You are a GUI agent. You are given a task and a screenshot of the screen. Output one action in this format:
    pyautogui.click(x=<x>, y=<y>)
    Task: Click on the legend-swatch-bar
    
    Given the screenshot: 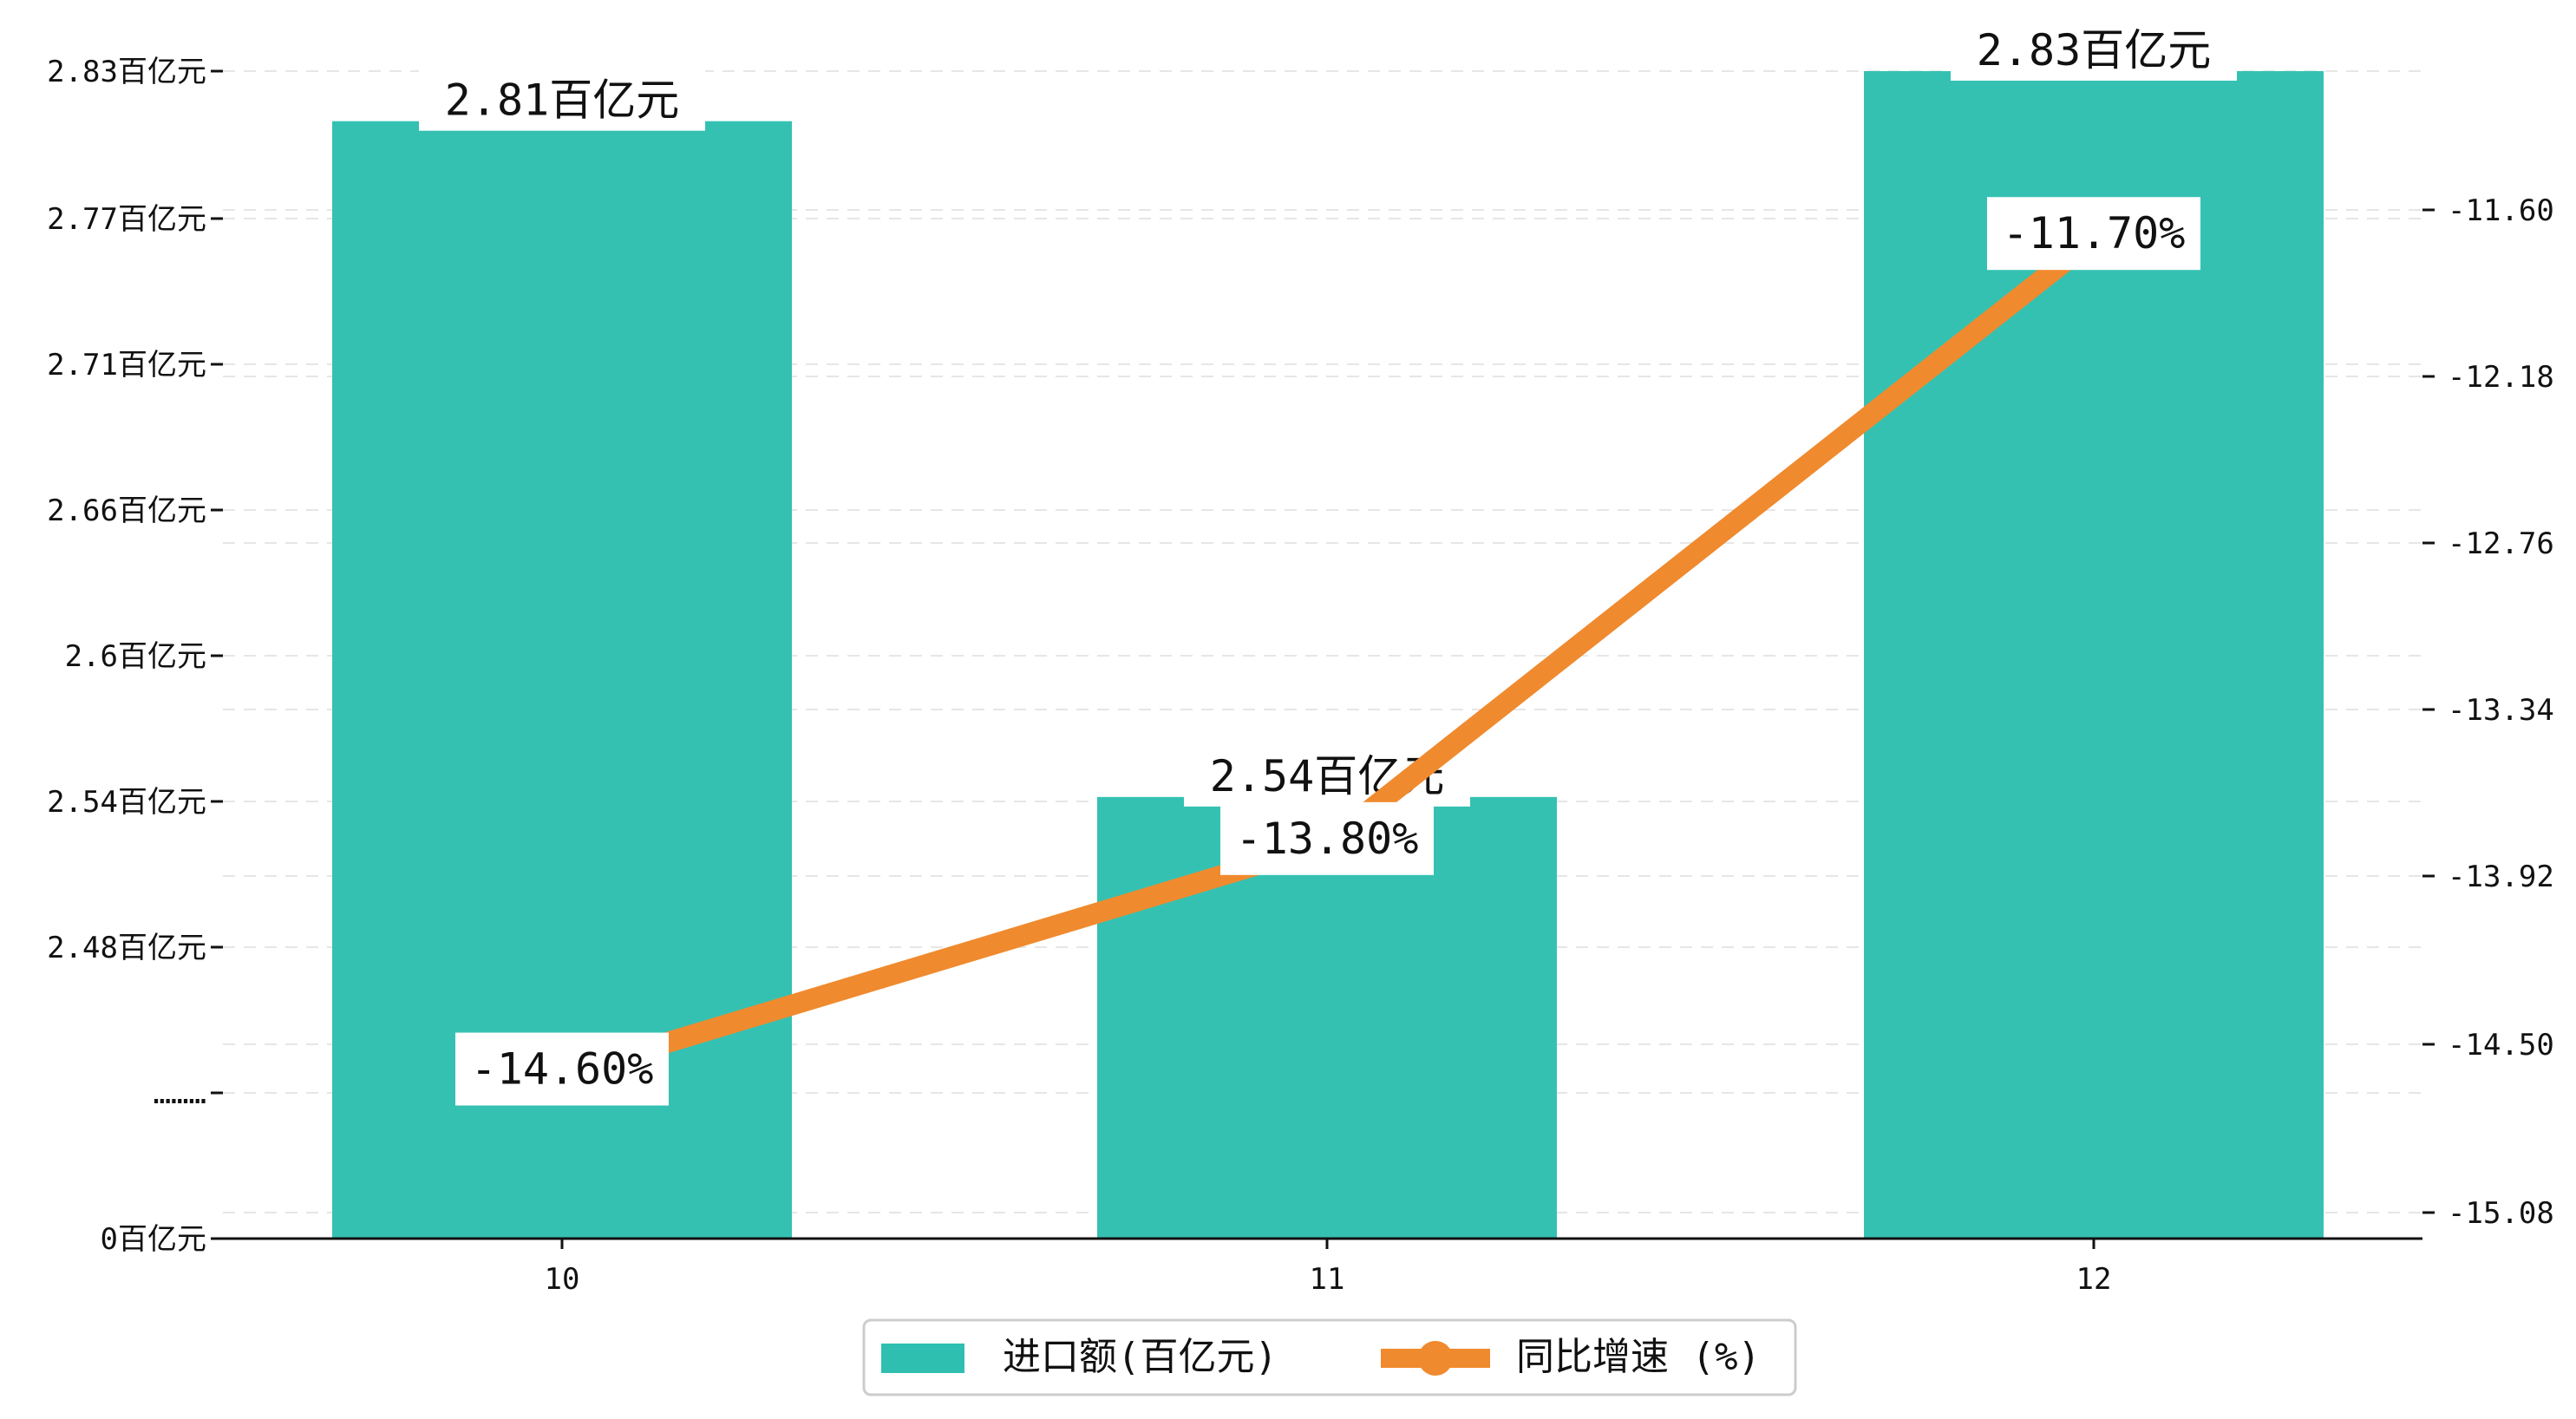 What is the action you would take?
    pyautogui.click(x=922, y=1358)
    